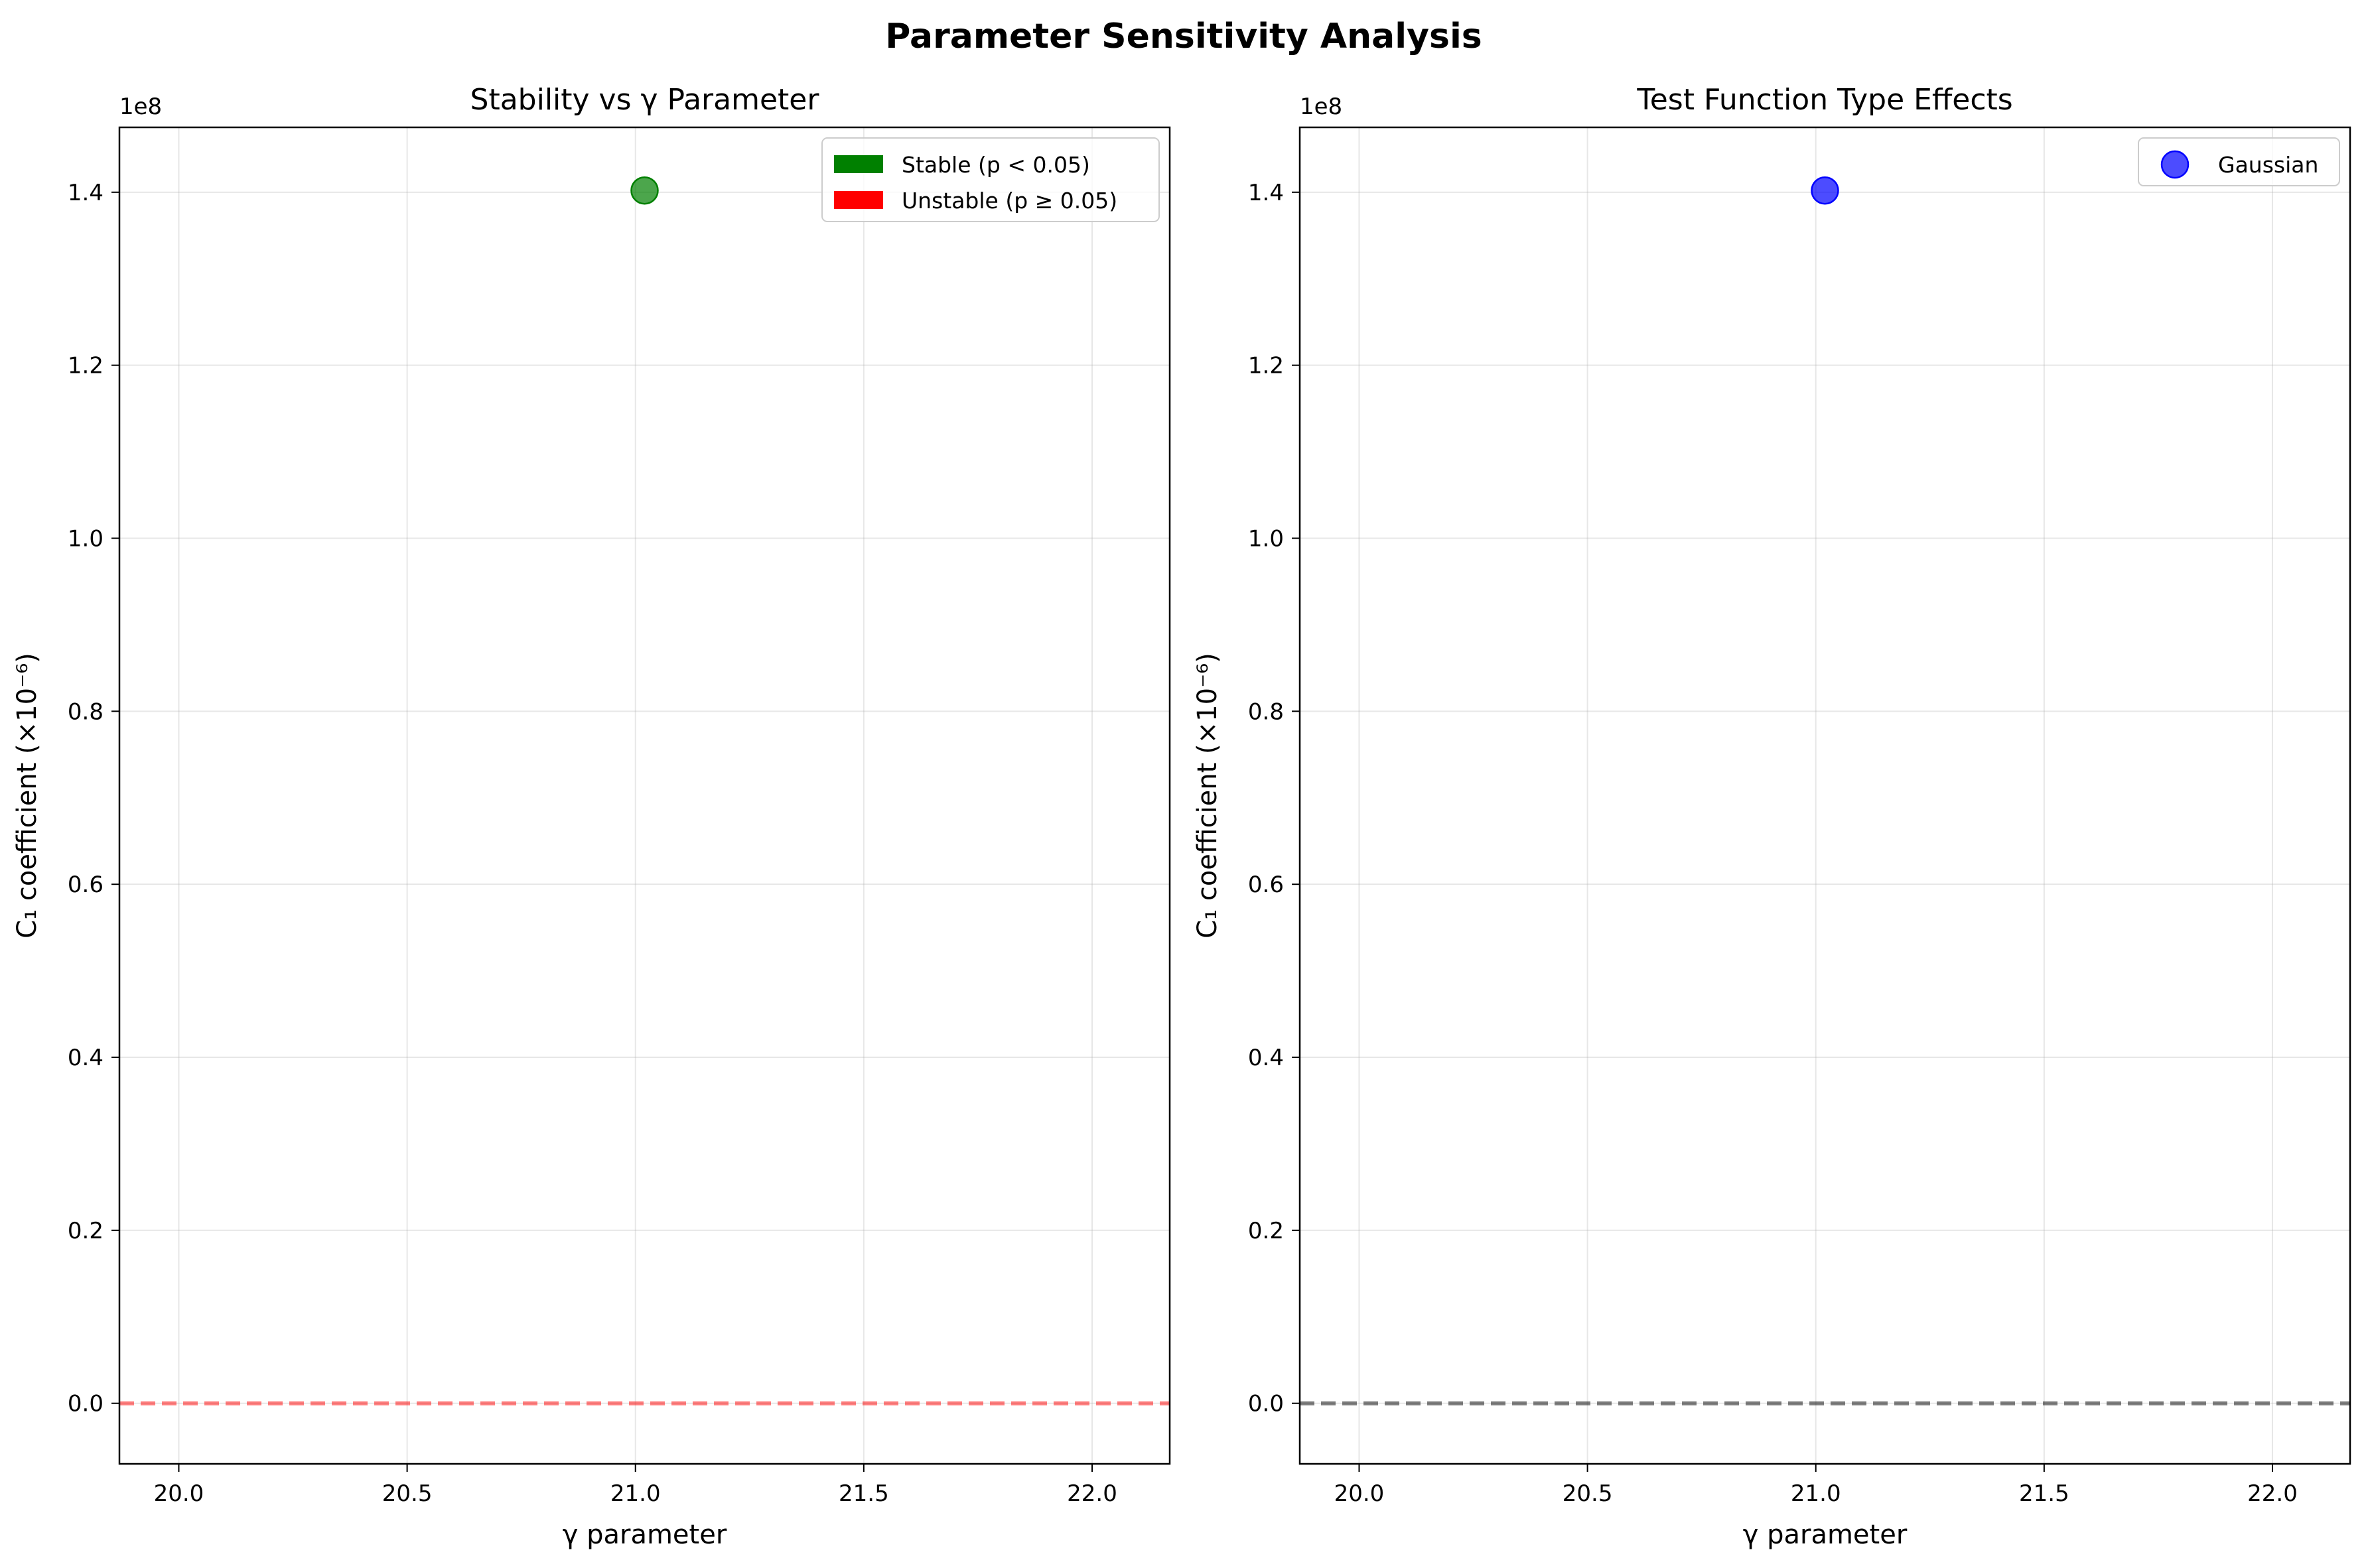 This screenshot has width=2368, height=1568. Describe the element at coordinates (645, 100) in the screenshot. I see `panel-title: Stability vs γ Parameter` at that location.